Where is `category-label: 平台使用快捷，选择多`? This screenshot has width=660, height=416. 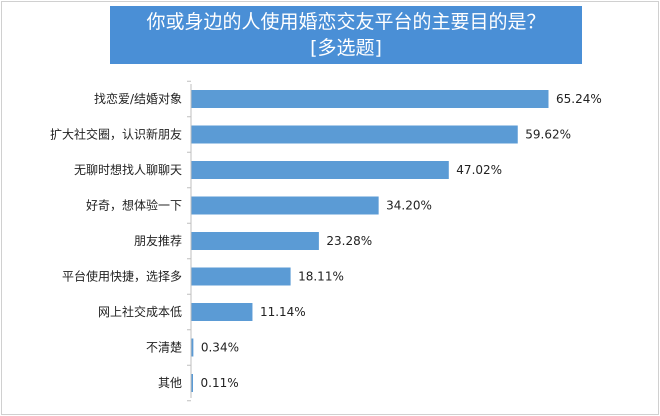
category-label: 平台使用快捷，选择多 is located at coordinates (122, 276).